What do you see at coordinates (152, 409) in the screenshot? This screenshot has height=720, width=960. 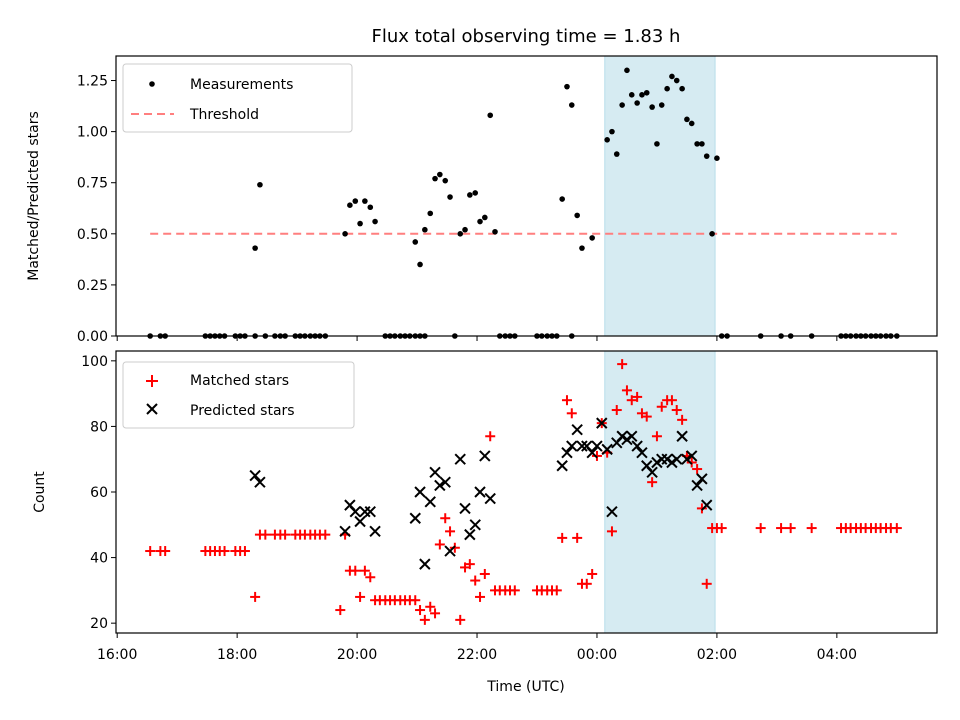 I see `predicted-legend-marker` at bounding box center [152, 409].